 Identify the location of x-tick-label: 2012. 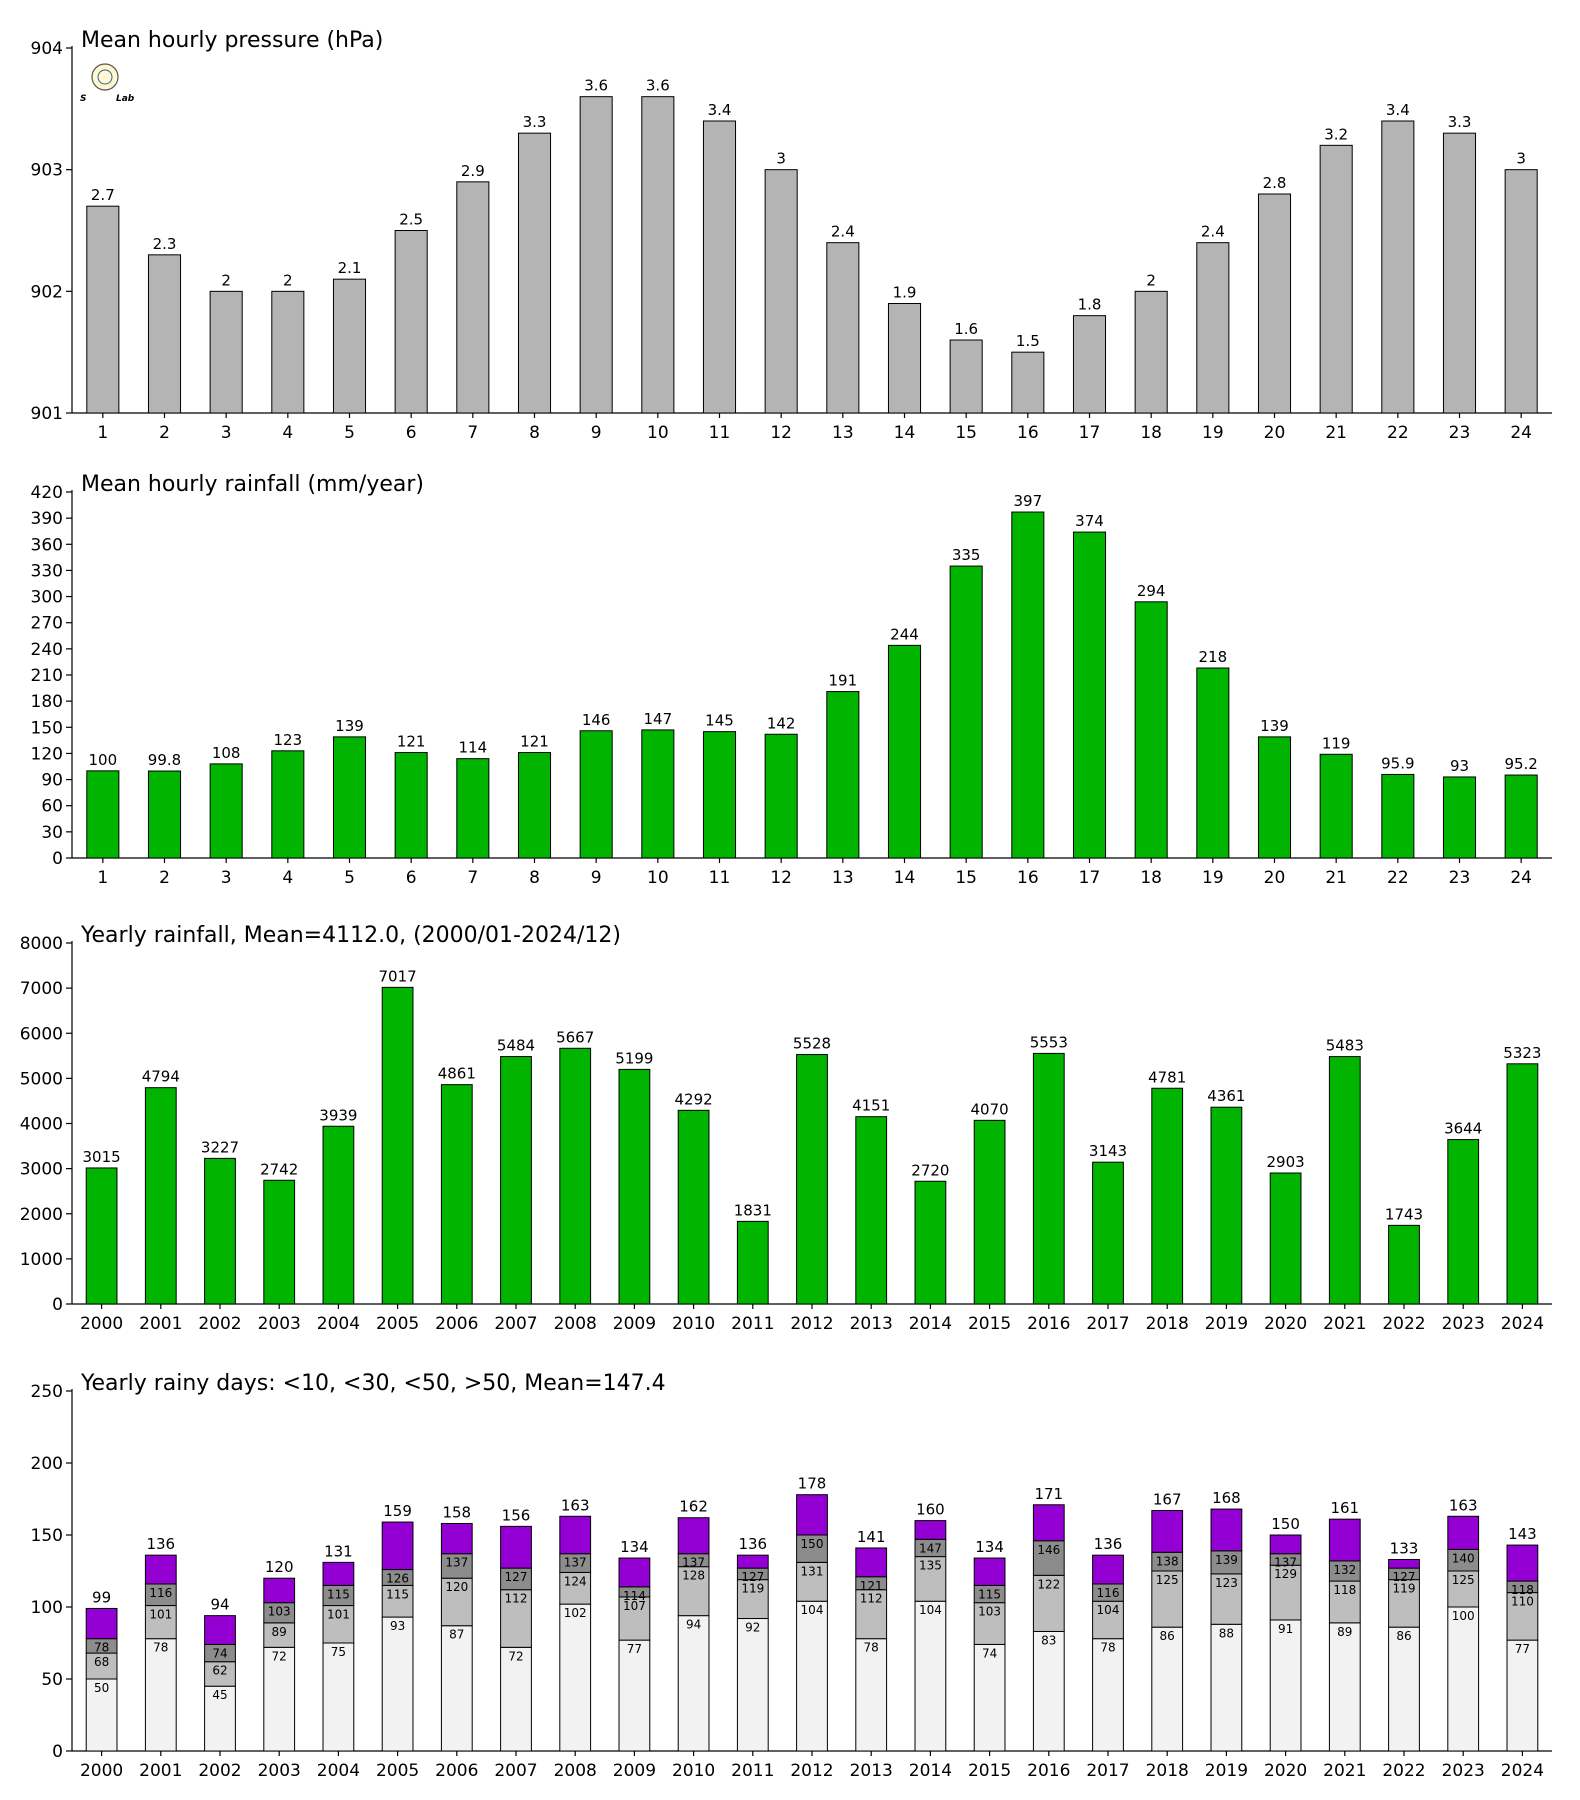
(811, 1324).